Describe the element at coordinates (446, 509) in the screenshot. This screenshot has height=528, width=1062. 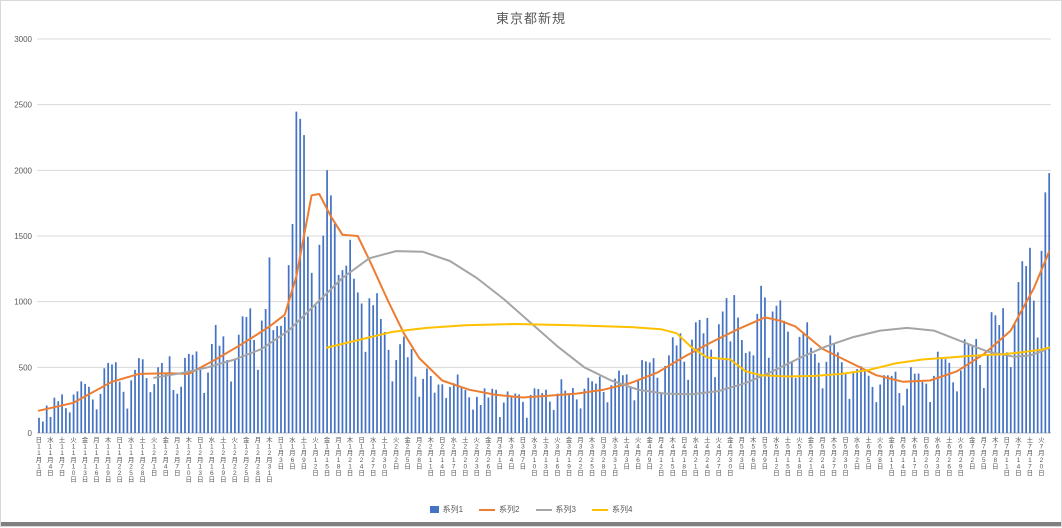
I see `legend-item-series-1: 系列1` at that location.